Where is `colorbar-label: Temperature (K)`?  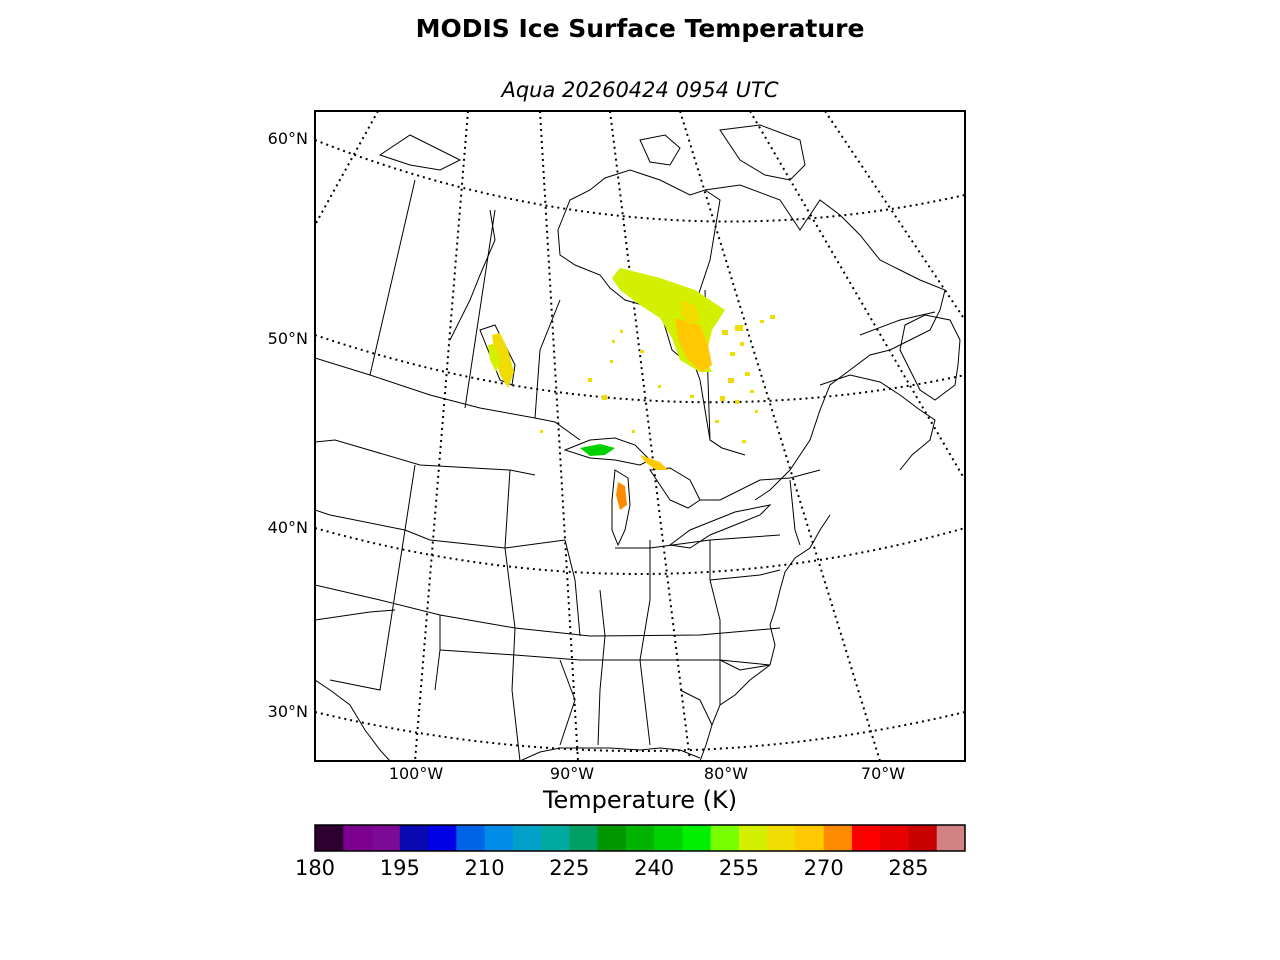
colorbar-label: Temperature (K) is located at coordinates (640, 800).